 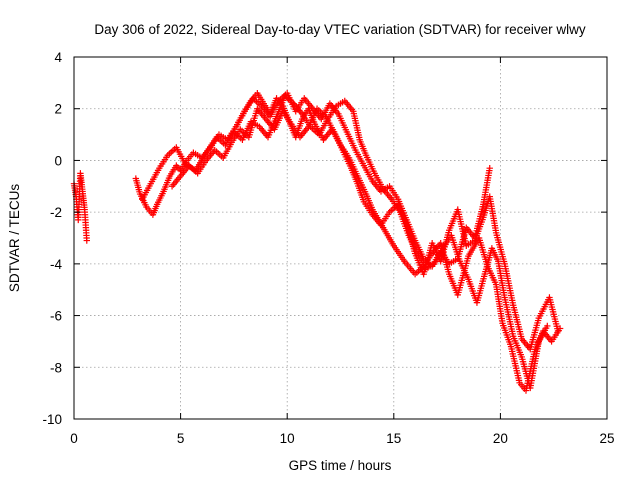 I want to click on y-tick-label: -6, so click(x=56, y=316).